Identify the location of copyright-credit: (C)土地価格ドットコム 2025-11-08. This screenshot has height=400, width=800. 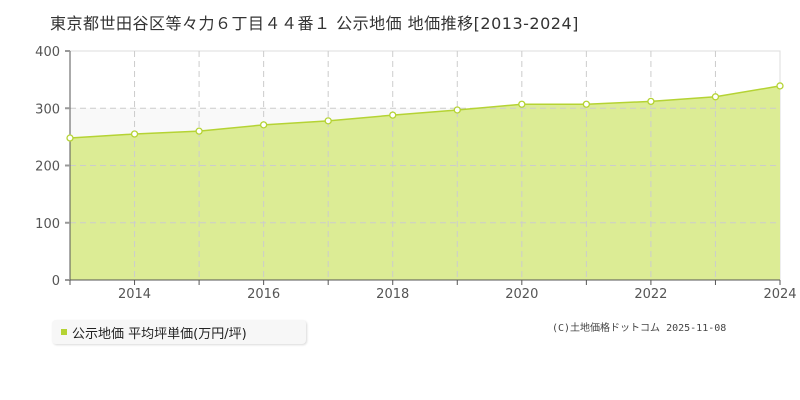
(639, 328).